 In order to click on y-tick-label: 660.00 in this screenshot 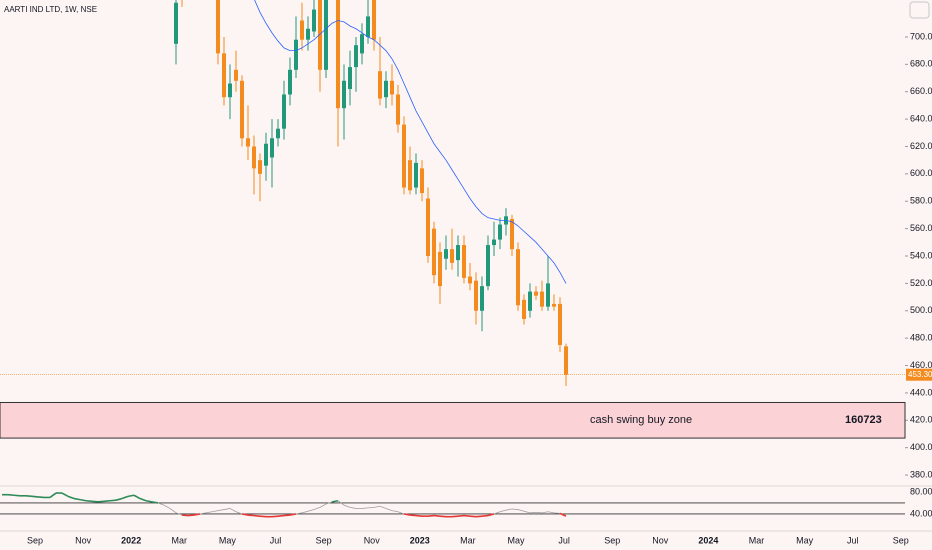, I will do `click(921, 91)`.